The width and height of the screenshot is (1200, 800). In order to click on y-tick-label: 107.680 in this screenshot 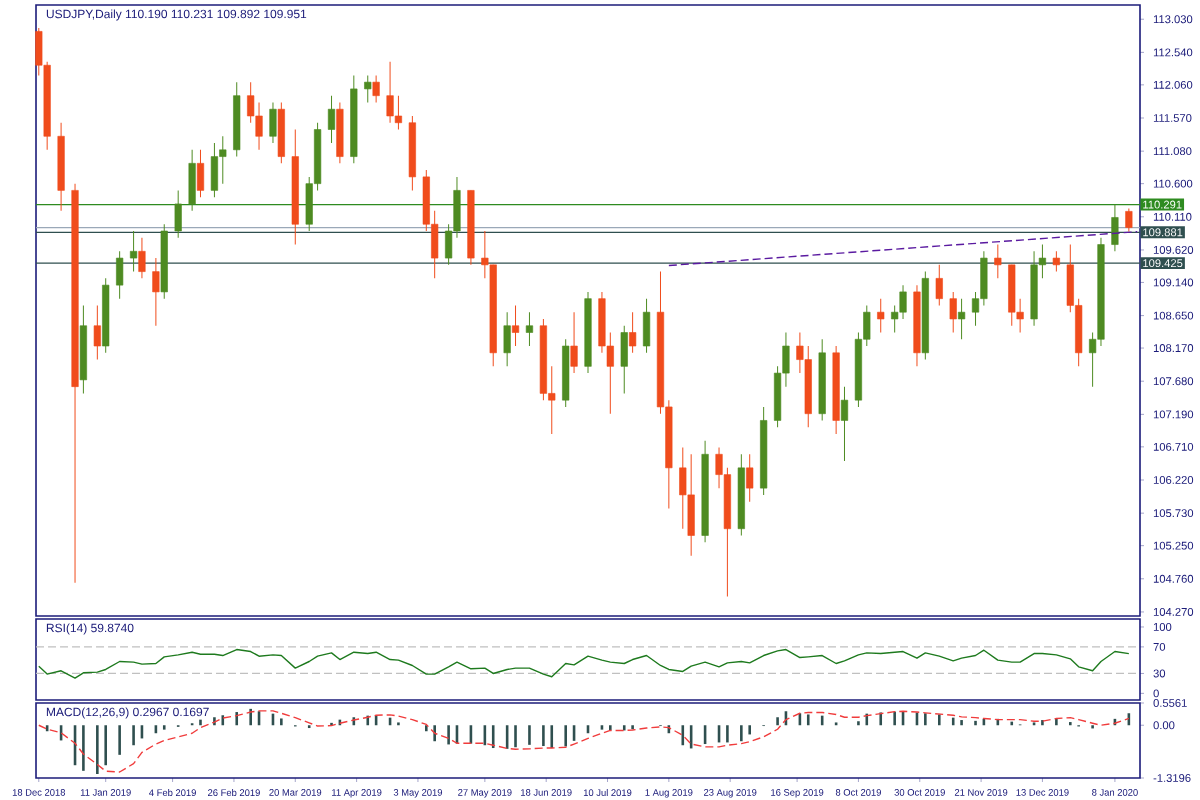, I will do `click(1173, 381)`.